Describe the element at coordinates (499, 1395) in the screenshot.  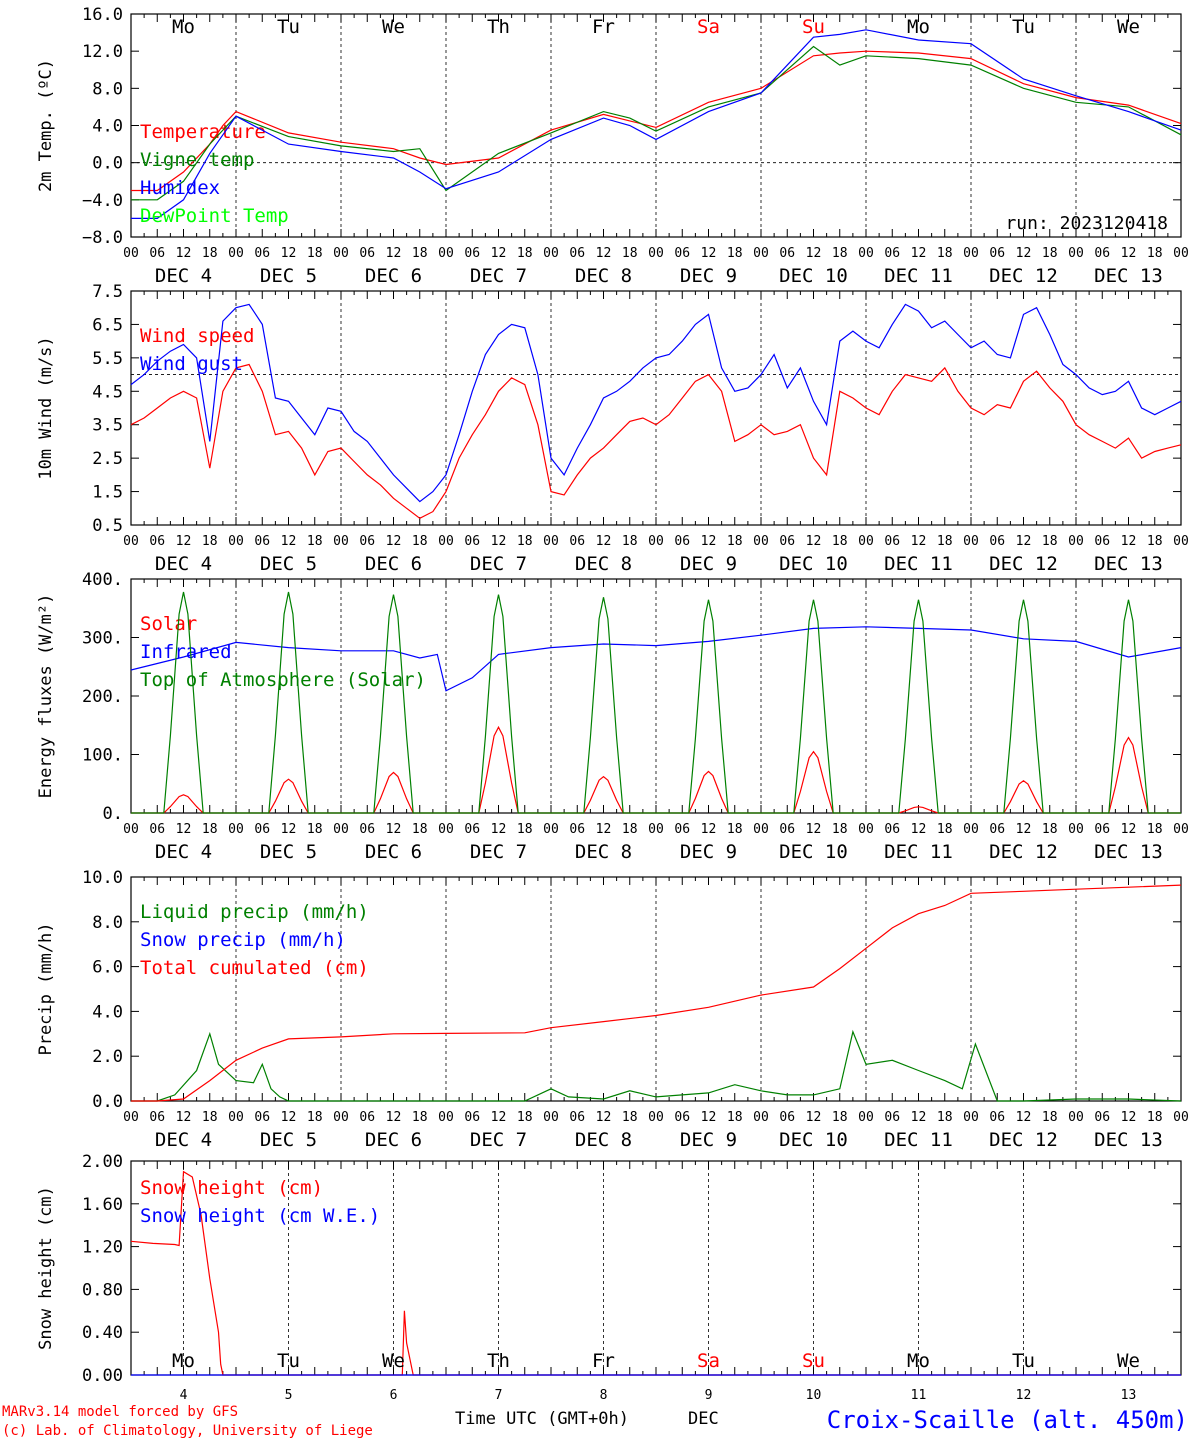
I see `day-number: 7` at that location.